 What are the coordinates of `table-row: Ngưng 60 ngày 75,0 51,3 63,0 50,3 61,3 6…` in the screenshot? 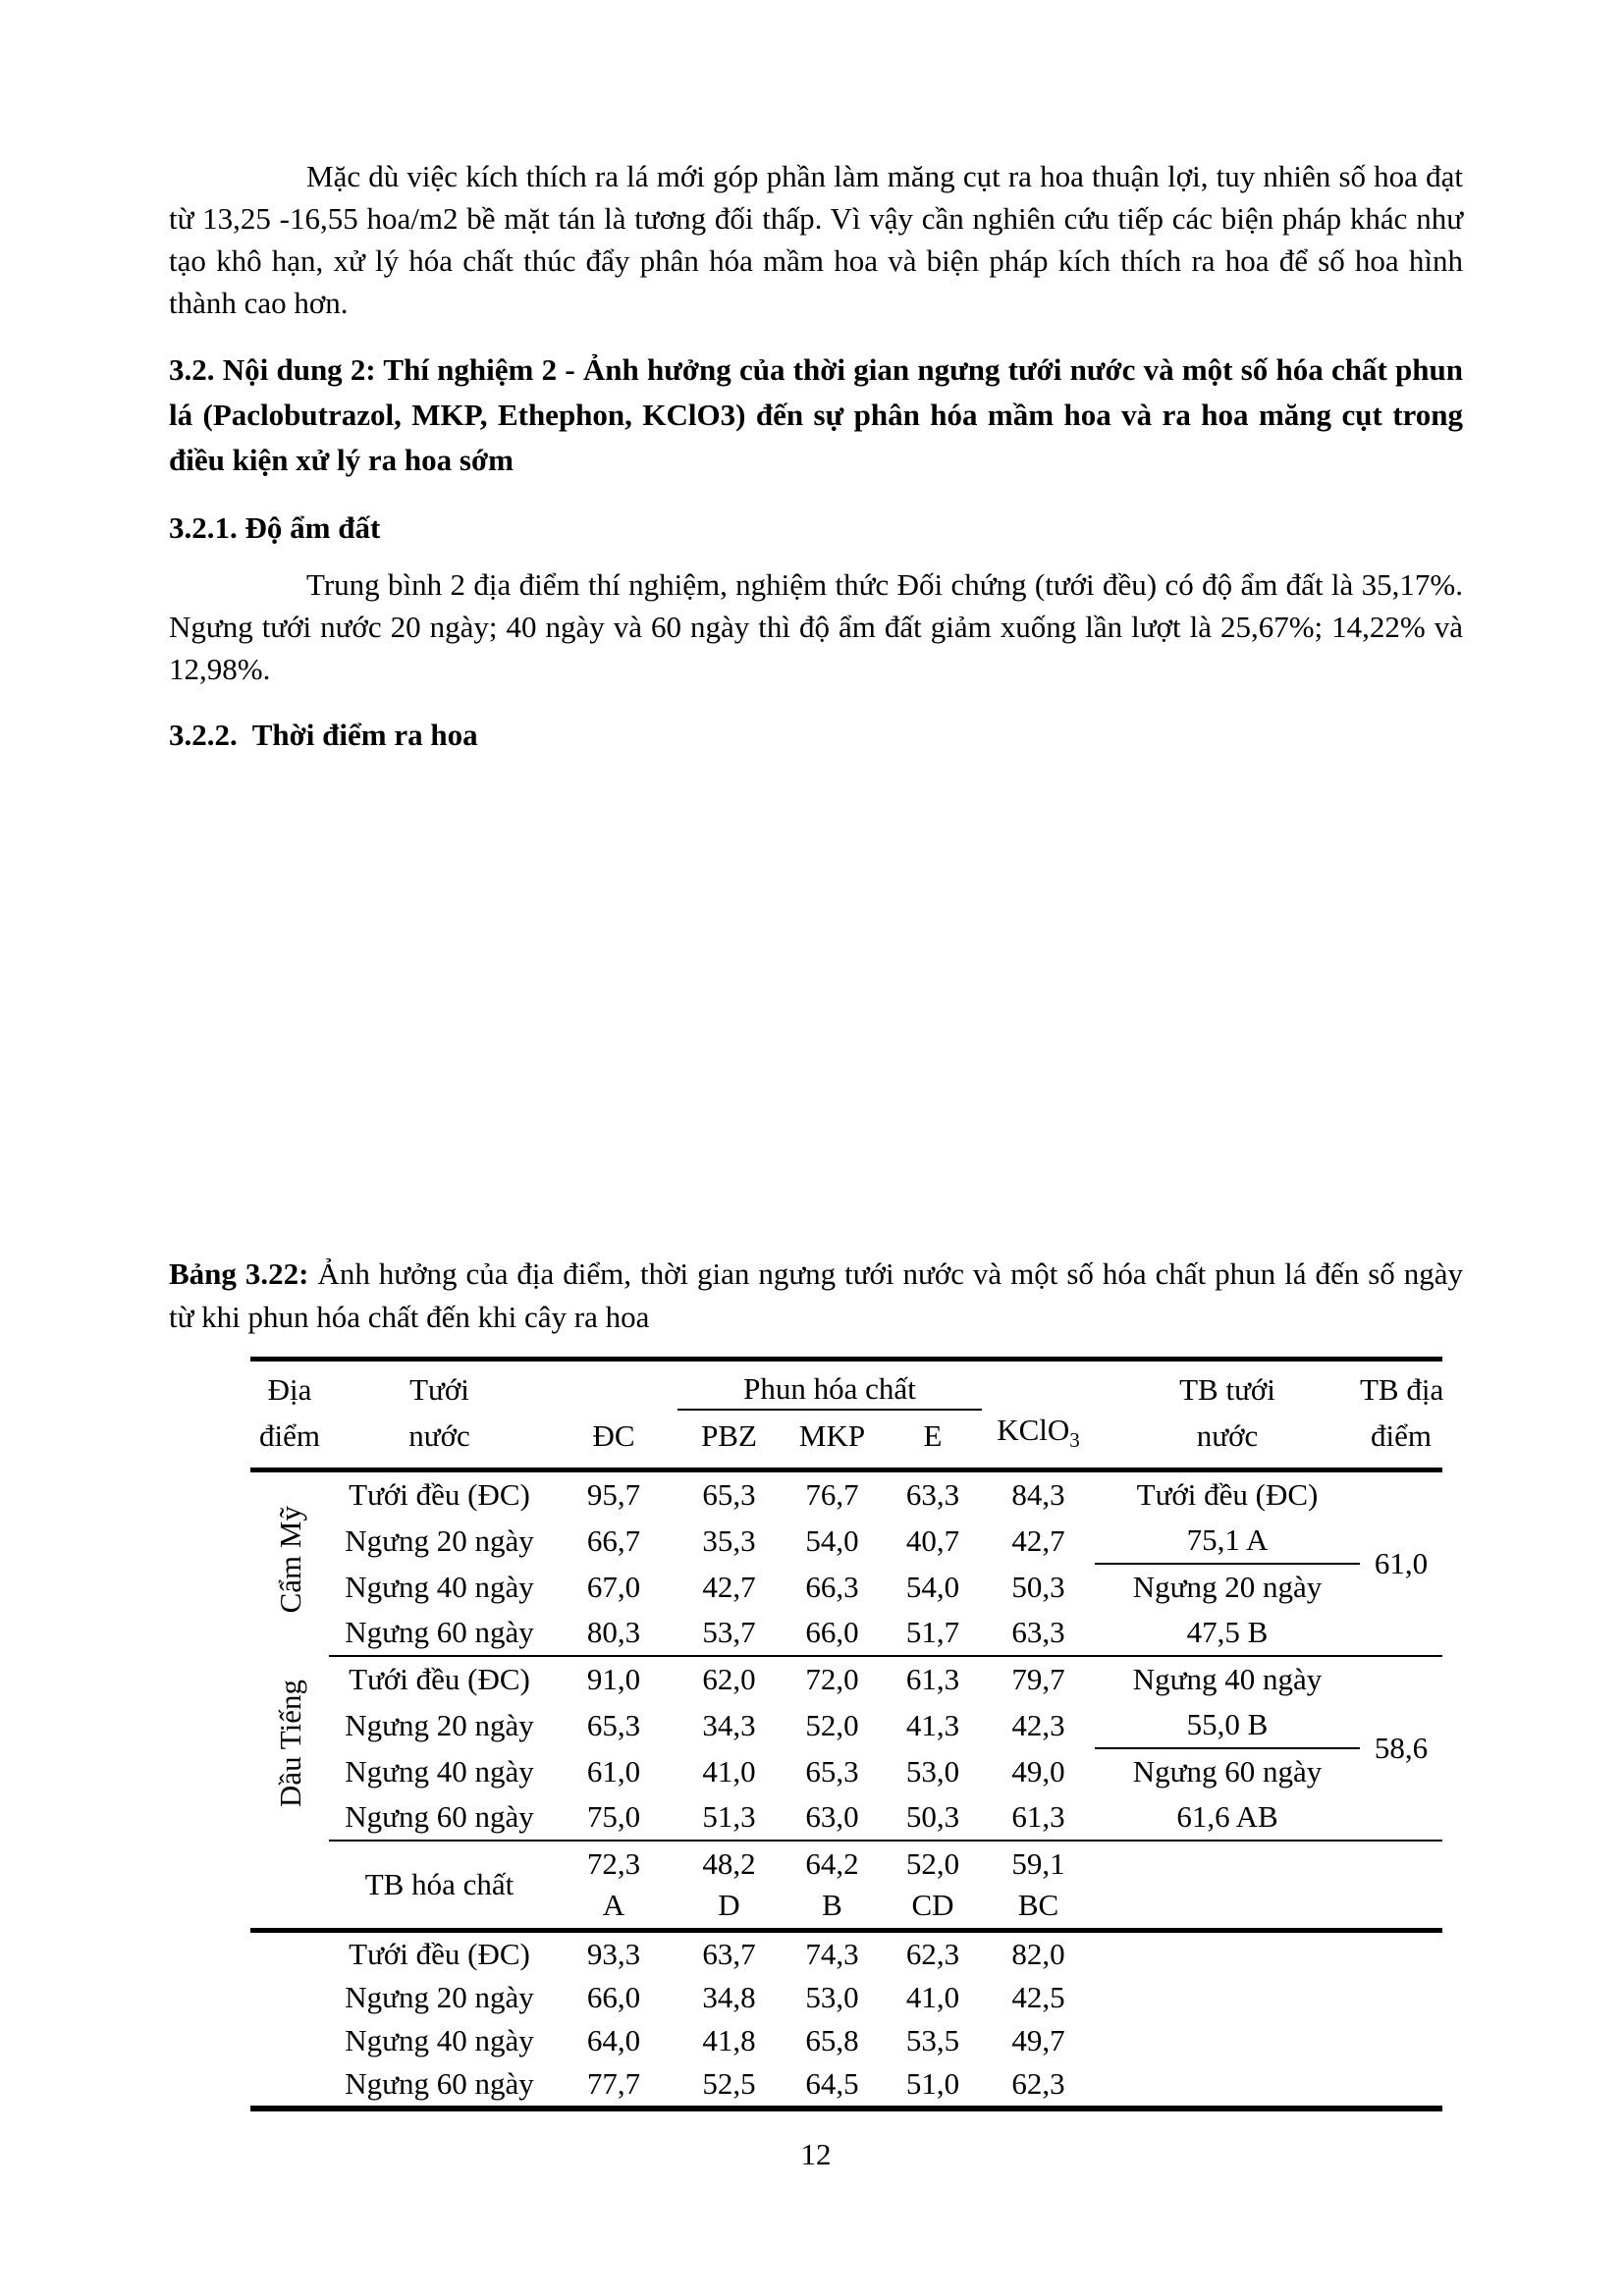 It's located at (846, 1818).